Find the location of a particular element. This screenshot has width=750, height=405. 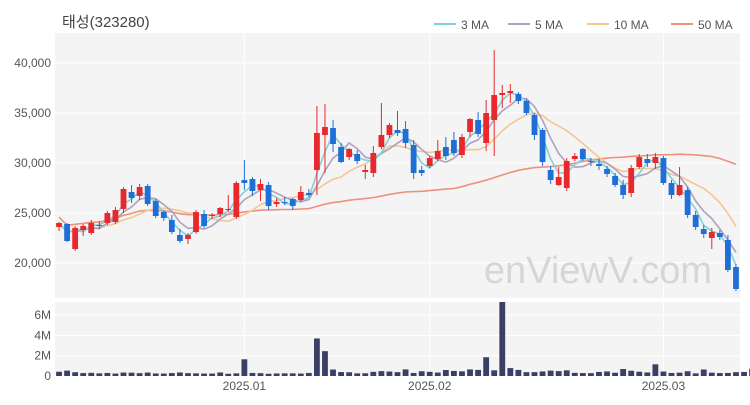

date-tick-label: 2025.03 is located at coordinates (664, 386).